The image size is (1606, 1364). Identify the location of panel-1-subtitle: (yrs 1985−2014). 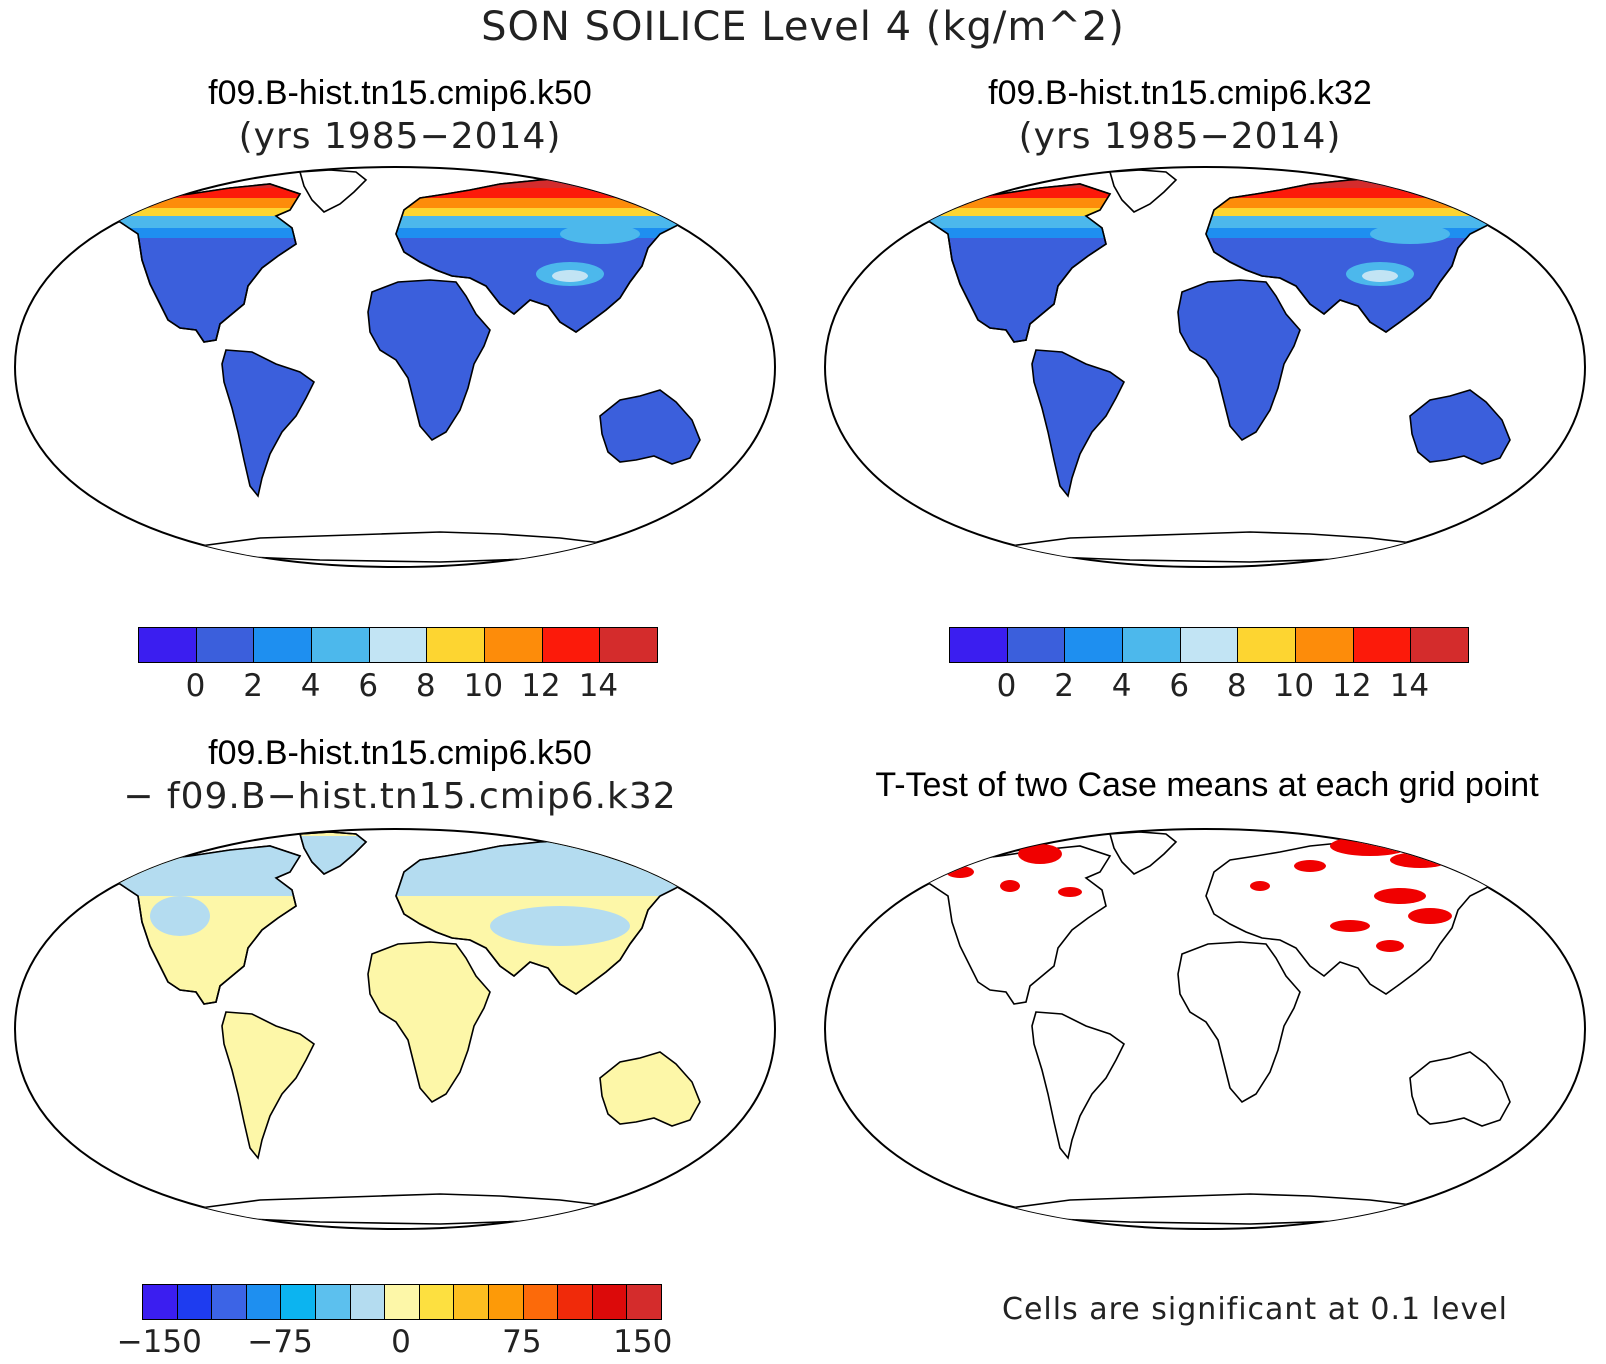
(400, 136).